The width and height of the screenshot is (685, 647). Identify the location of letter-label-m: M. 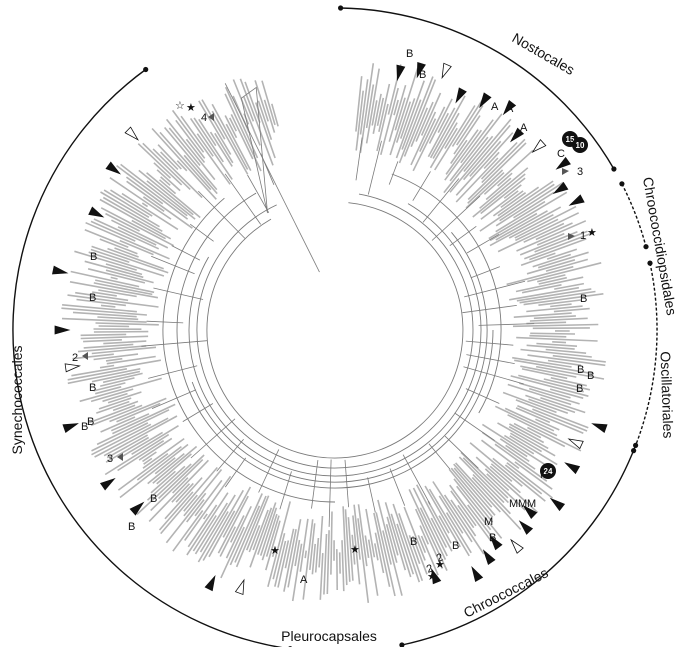
(522, 504).